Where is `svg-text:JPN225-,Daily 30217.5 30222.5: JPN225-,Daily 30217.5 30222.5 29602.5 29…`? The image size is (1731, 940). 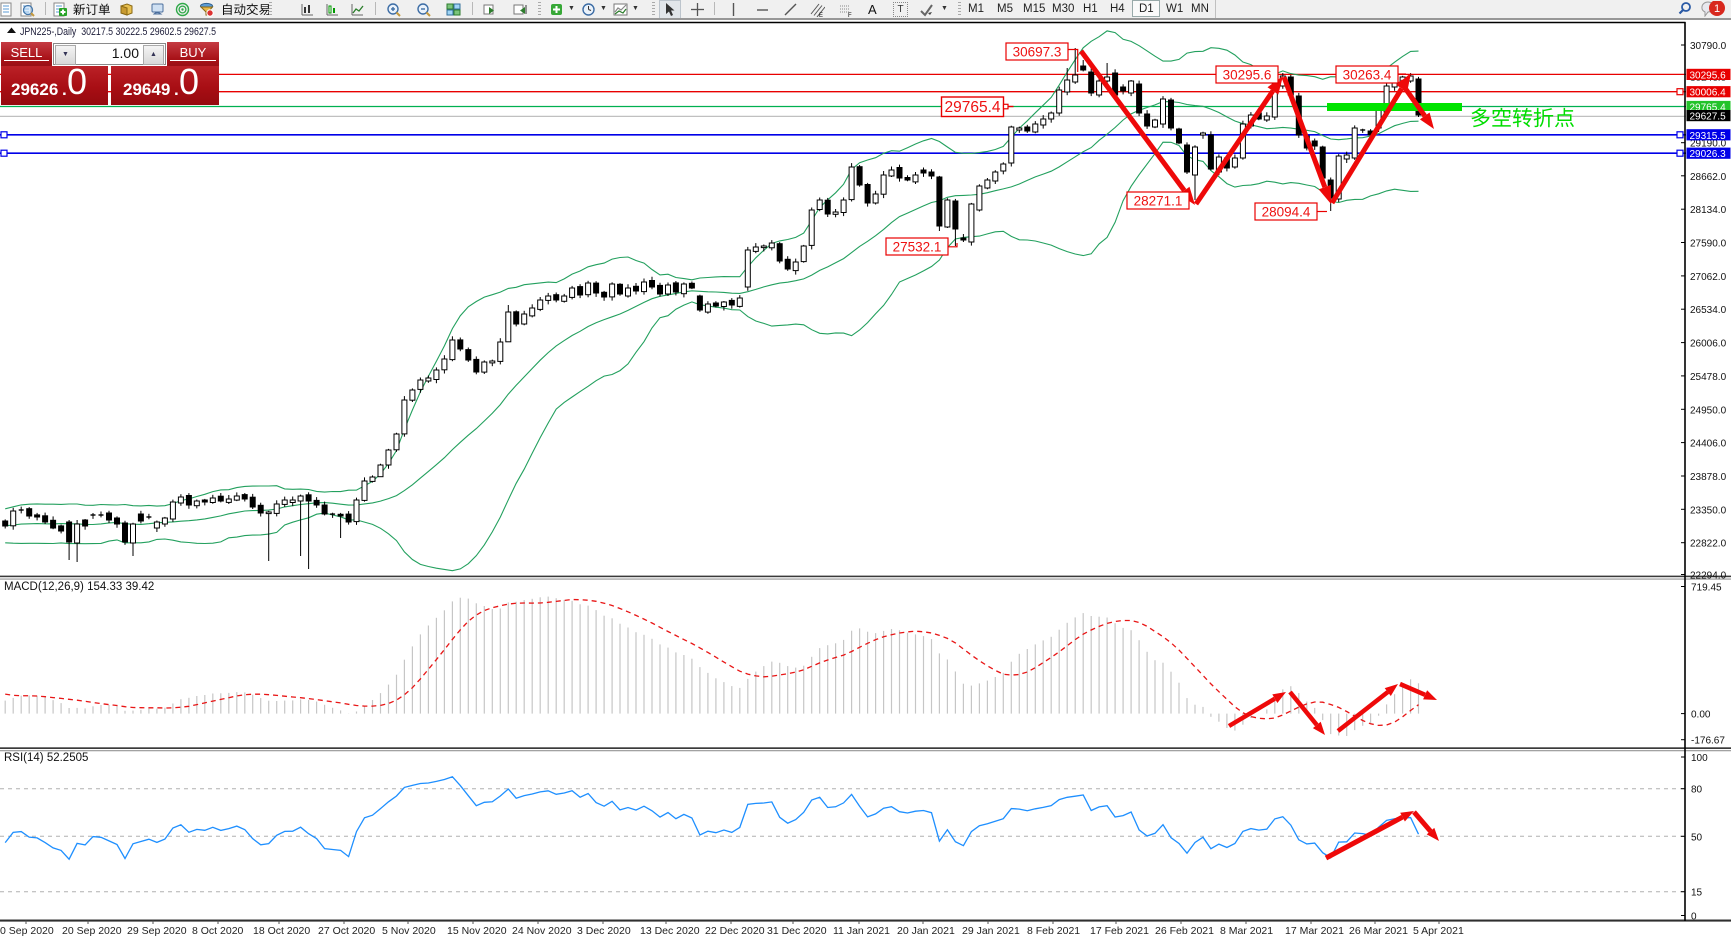 svg-text:JPN225-,Daily 30217.5 30222.5: JPN225-,Daily 30217.5 30222.5 29602.5 29… is located at coordinates (118, 32).